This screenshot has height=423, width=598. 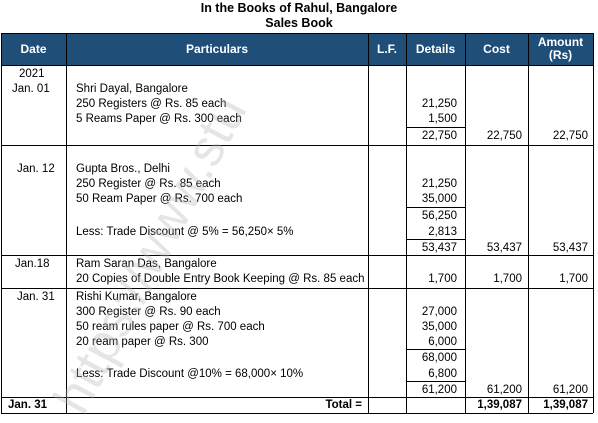 What do you see at coordinates (387, 49) in the screenshot?
I see `header-lf: L.F.` at bounding box center [387, 49].